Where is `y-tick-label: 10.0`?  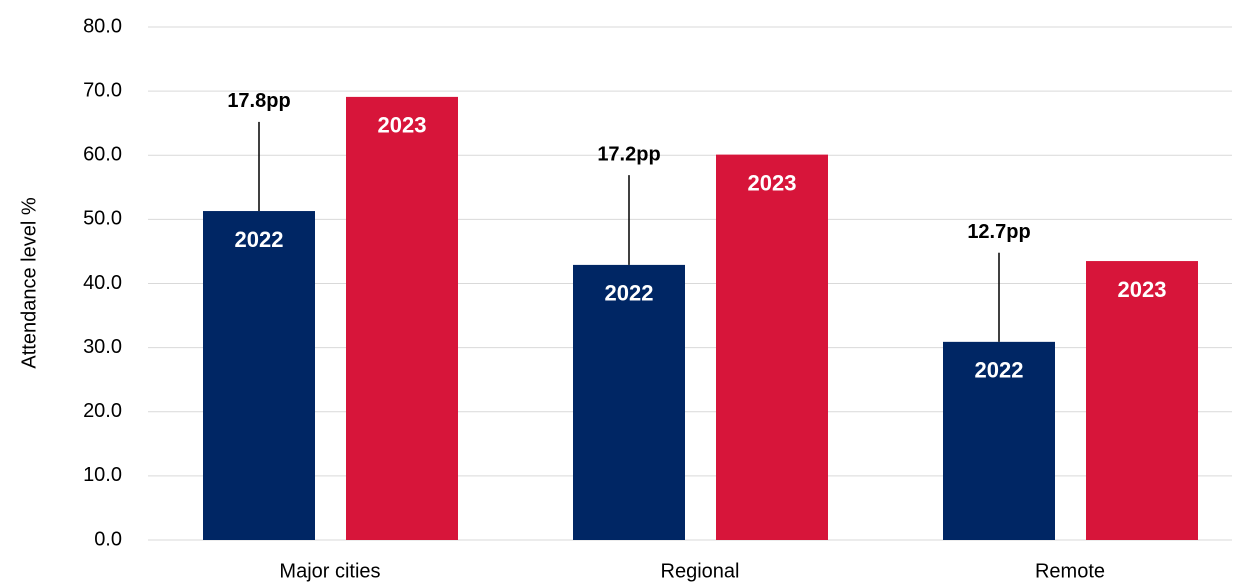 y-tick-label: 10.0 is located at coordinates (102, 475).